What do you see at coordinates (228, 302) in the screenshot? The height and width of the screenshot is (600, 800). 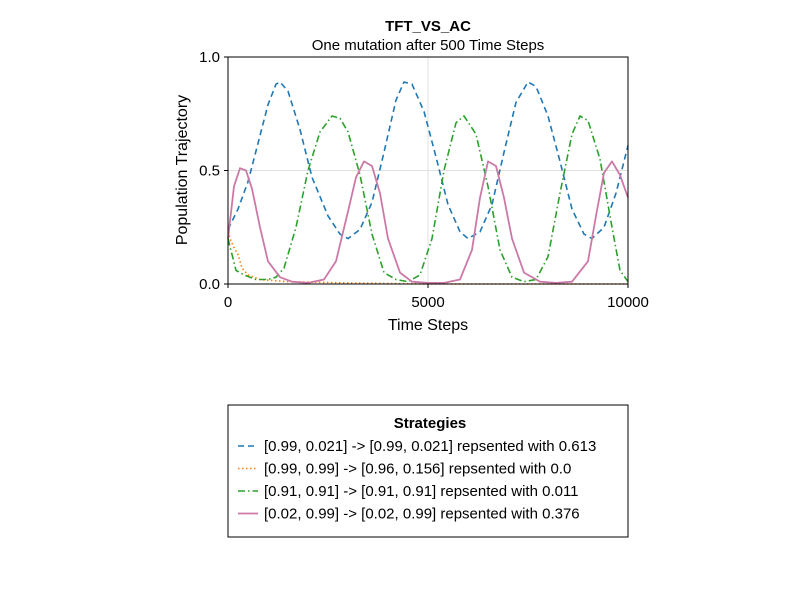 I see `x-tick-label: 0` at bounding box center [228, 302].